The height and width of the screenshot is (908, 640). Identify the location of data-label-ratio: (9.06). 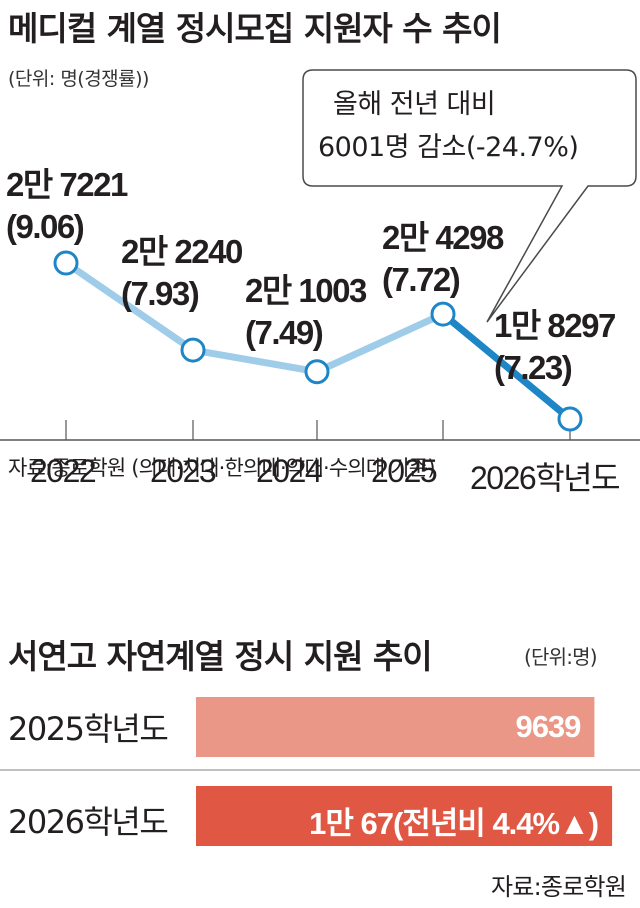
(45, 226).